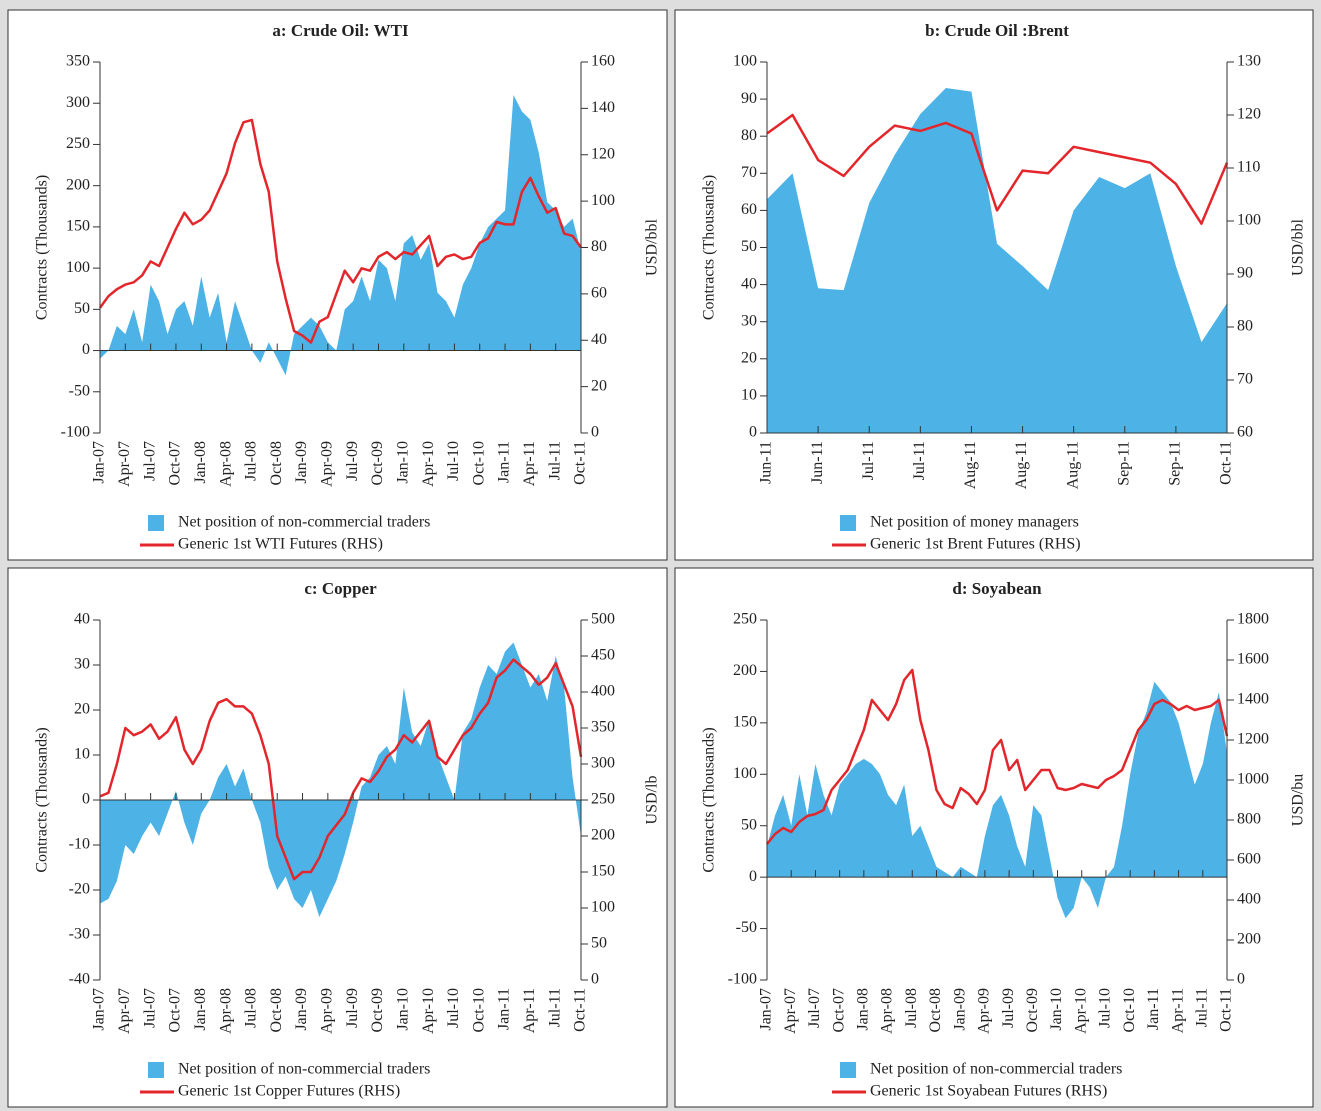 The width and height of the screenshot is (1321, 1111). I want to click on x-tick-label: Jun-11, so click(817, 462).